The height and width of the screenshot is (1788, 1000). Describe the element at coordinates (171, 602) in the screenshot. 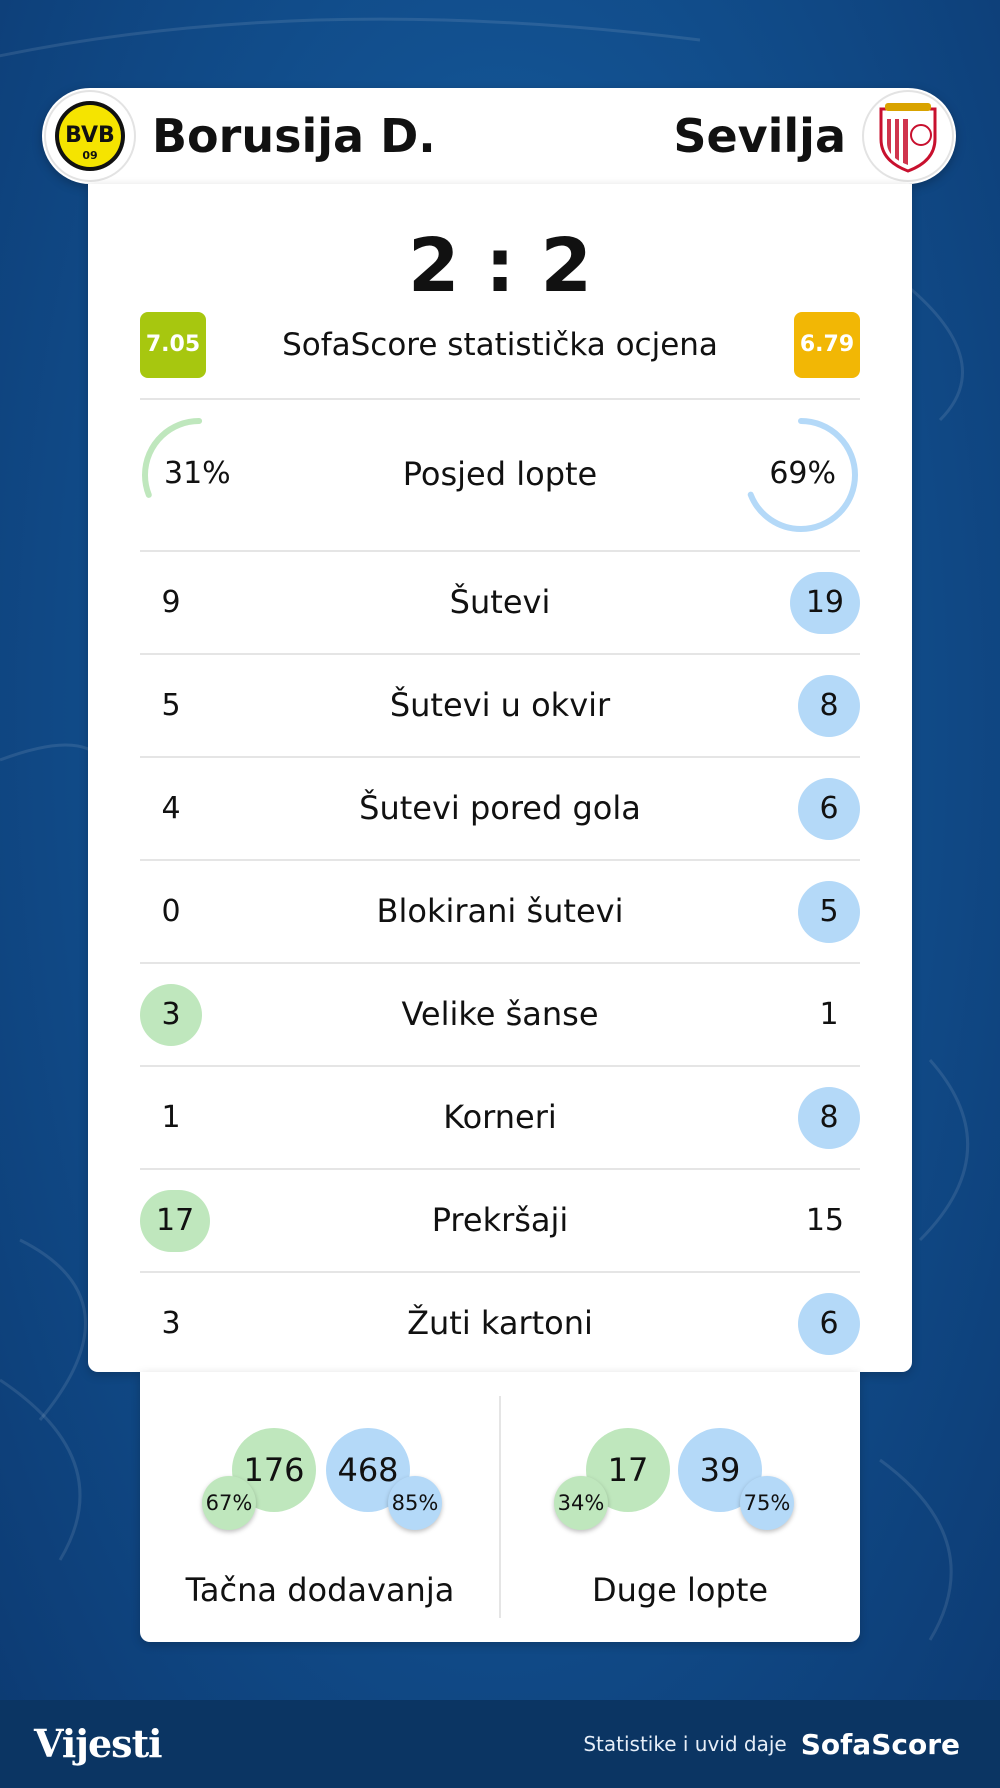

I see `home-stat-value: 9` at that location.